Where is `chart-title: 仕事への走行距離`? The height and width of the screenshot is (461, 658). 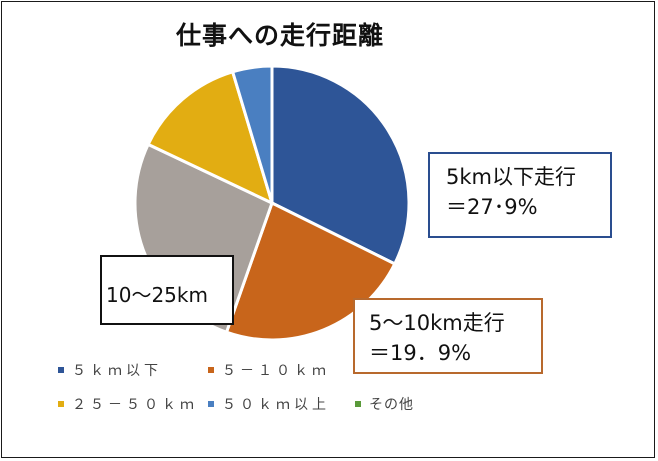 chart-title: 仕事への走行距離 is located at coordinates (279, 35).